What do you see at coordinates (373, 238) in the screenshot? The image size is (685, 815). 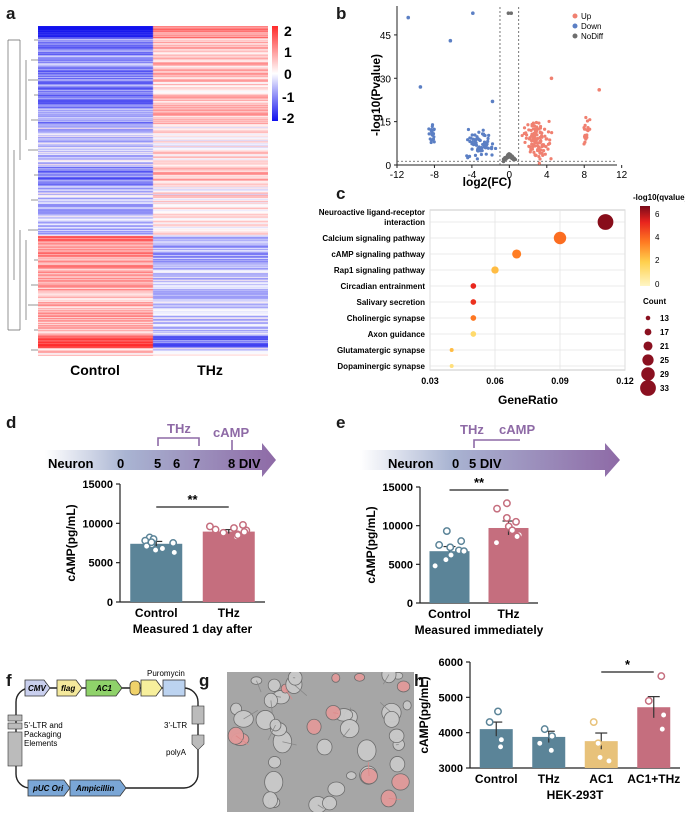 I see `kegg-category-label: Calcium signaling pathway` at bounding box center [373, 238].